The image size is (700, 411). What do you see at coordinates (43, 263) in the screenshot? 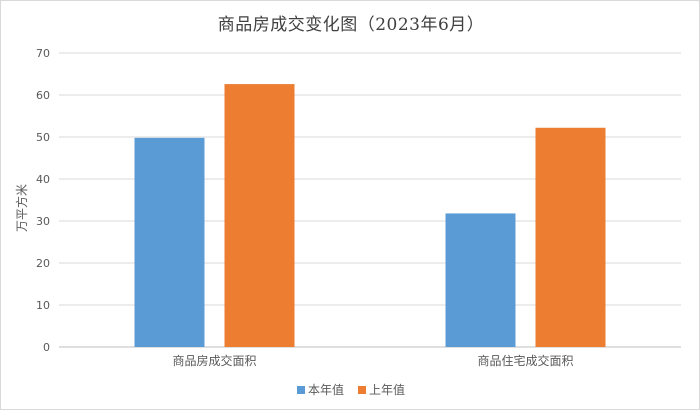
I see `y-tick-label: 20` at bounding box center [43, 263].